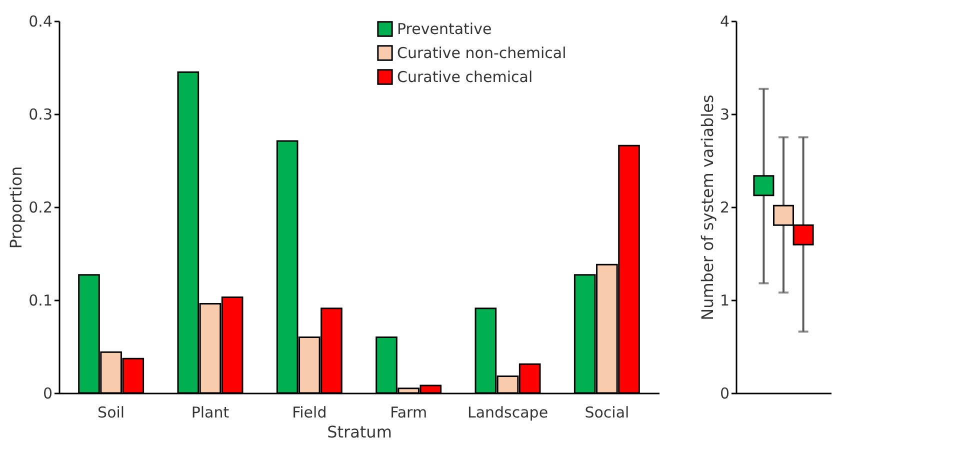 Image resolution: width=960 pixels, height=460 pixels. What do you see at coordinates (111, 413) in the screenshot?
I see `x-tick-label: Soil` at bounding box center [111, 413].